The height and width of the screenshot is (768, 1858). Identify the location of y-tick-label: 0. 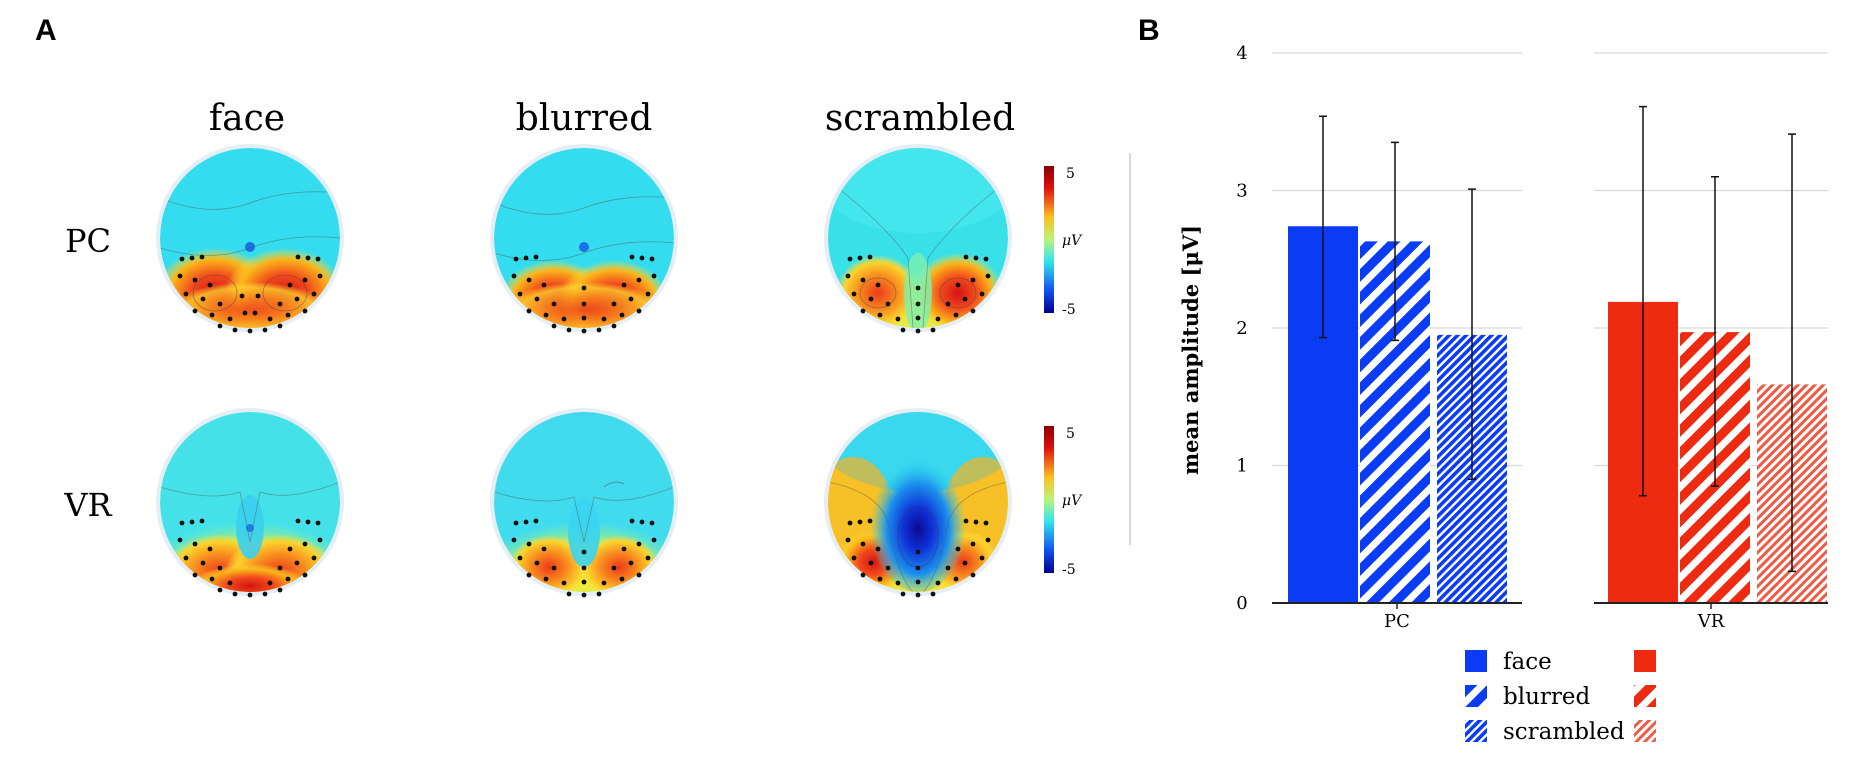
(1241, 603).